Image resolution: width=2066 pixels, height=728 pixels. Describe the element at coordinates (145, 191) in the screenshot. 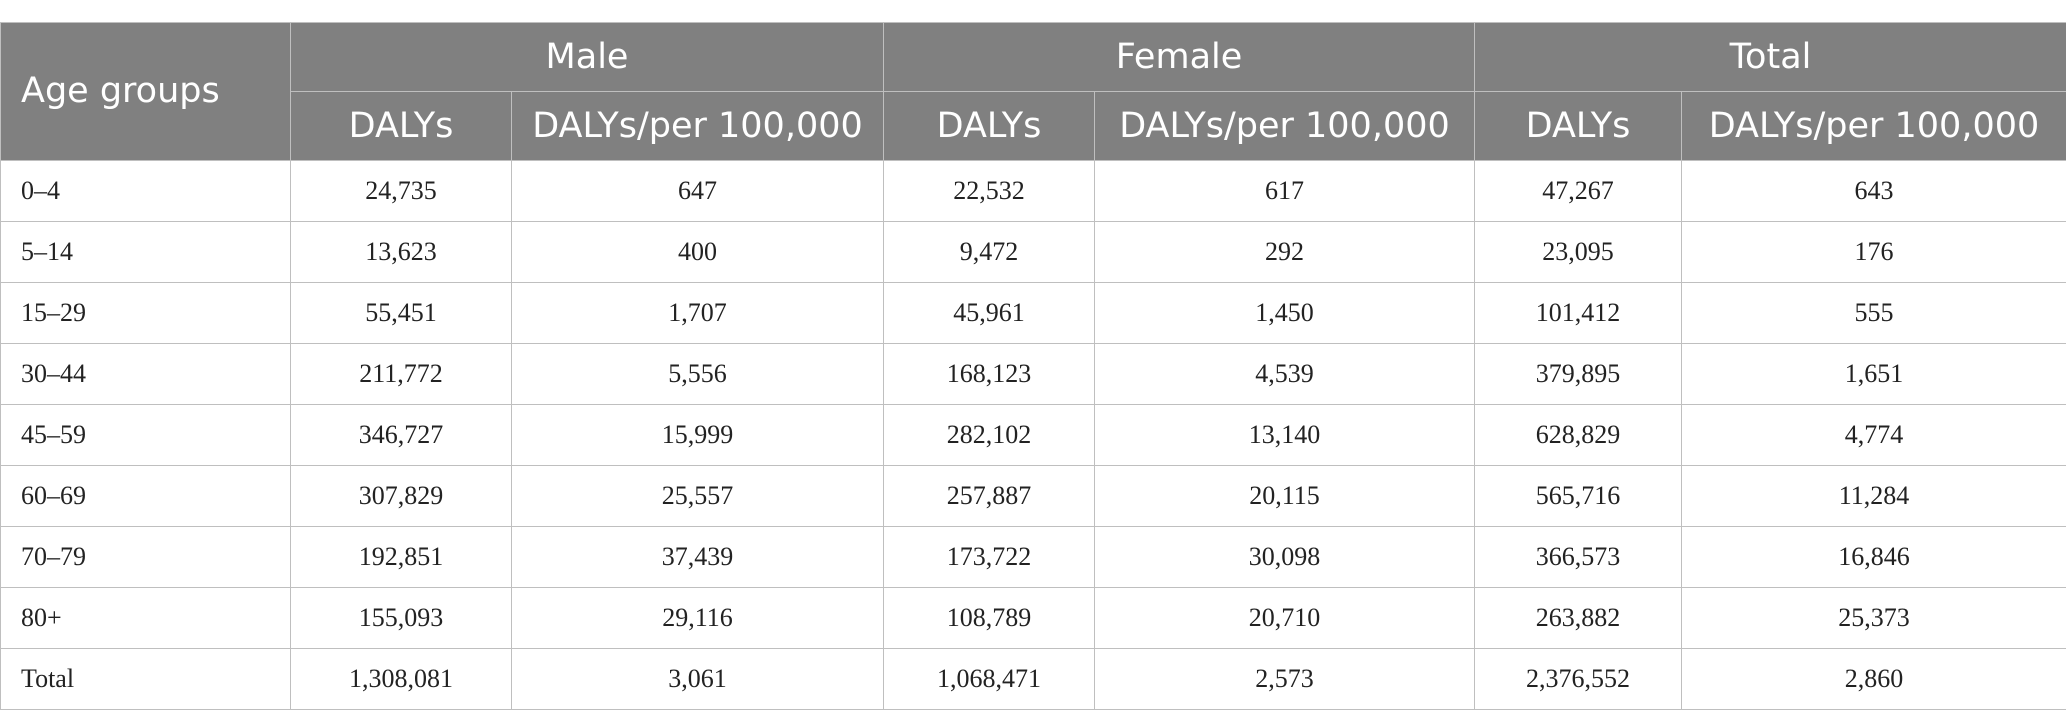

I see `cell-age-group: 0–4` at that location.